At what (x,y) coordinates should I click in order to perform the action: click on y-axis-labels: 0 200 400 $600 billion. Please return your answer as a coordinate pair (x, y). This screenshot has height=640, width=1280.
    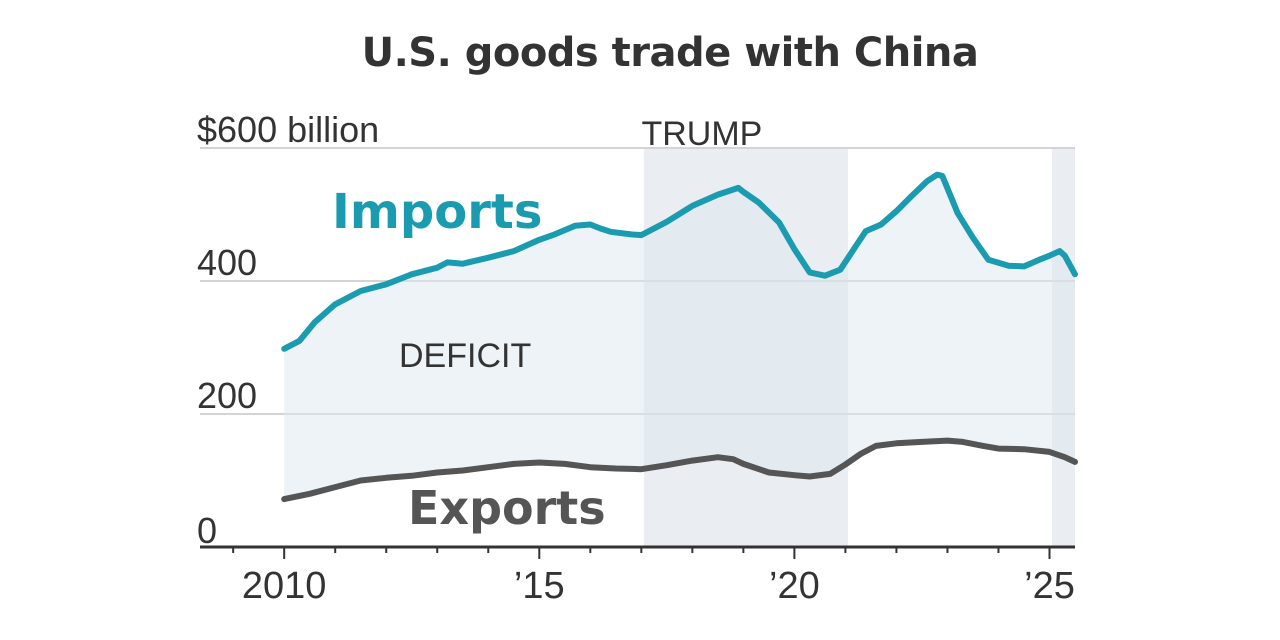
    Looking at the image, I should click on (288, 330).